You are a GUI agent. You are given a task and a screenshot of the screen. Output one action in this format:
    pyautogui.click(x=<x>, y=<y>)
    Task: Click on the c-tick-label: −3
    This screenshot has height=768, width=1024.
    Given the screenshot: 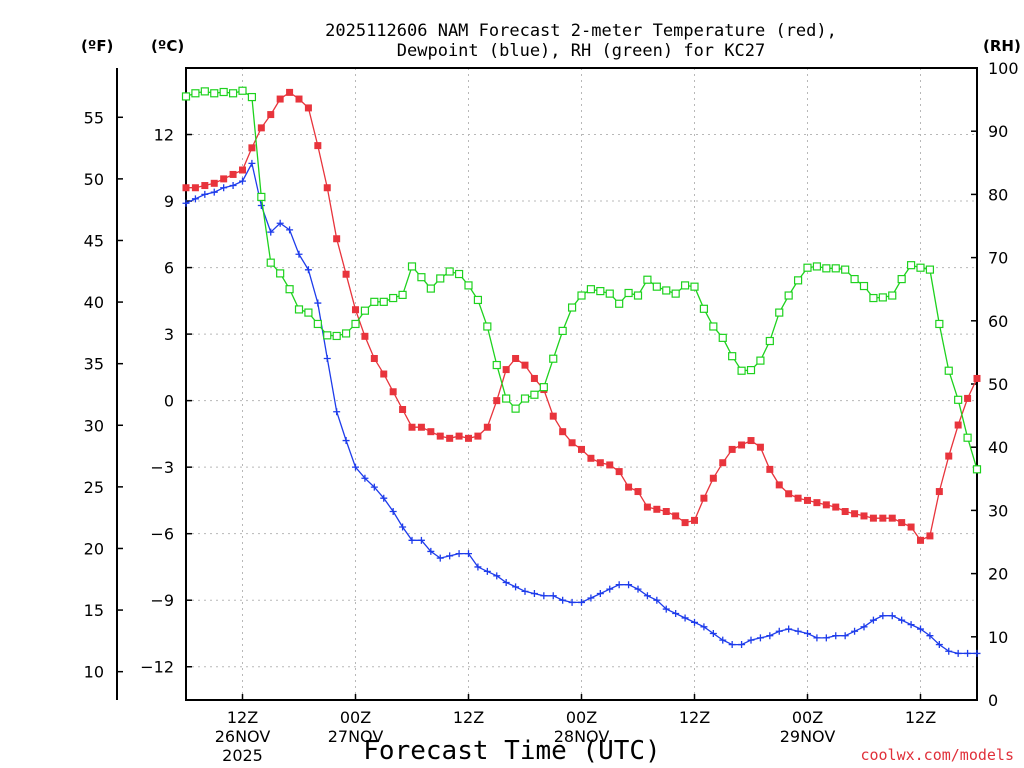 What is the action you would take?
    pyautogui.click(x=162, y=467)
    